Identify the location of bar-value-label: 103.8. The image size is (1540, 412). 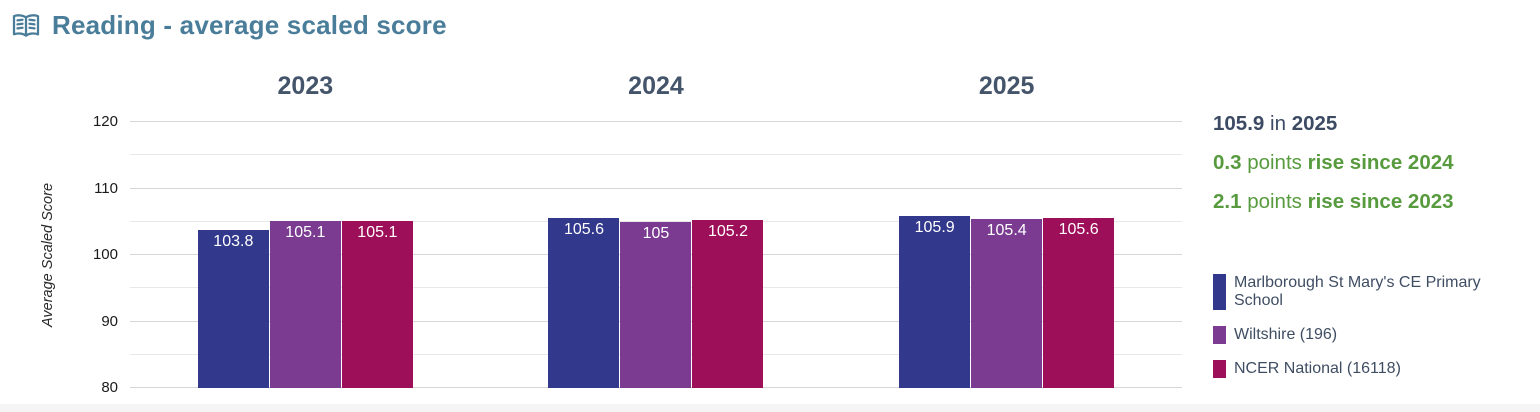
(233, 241).